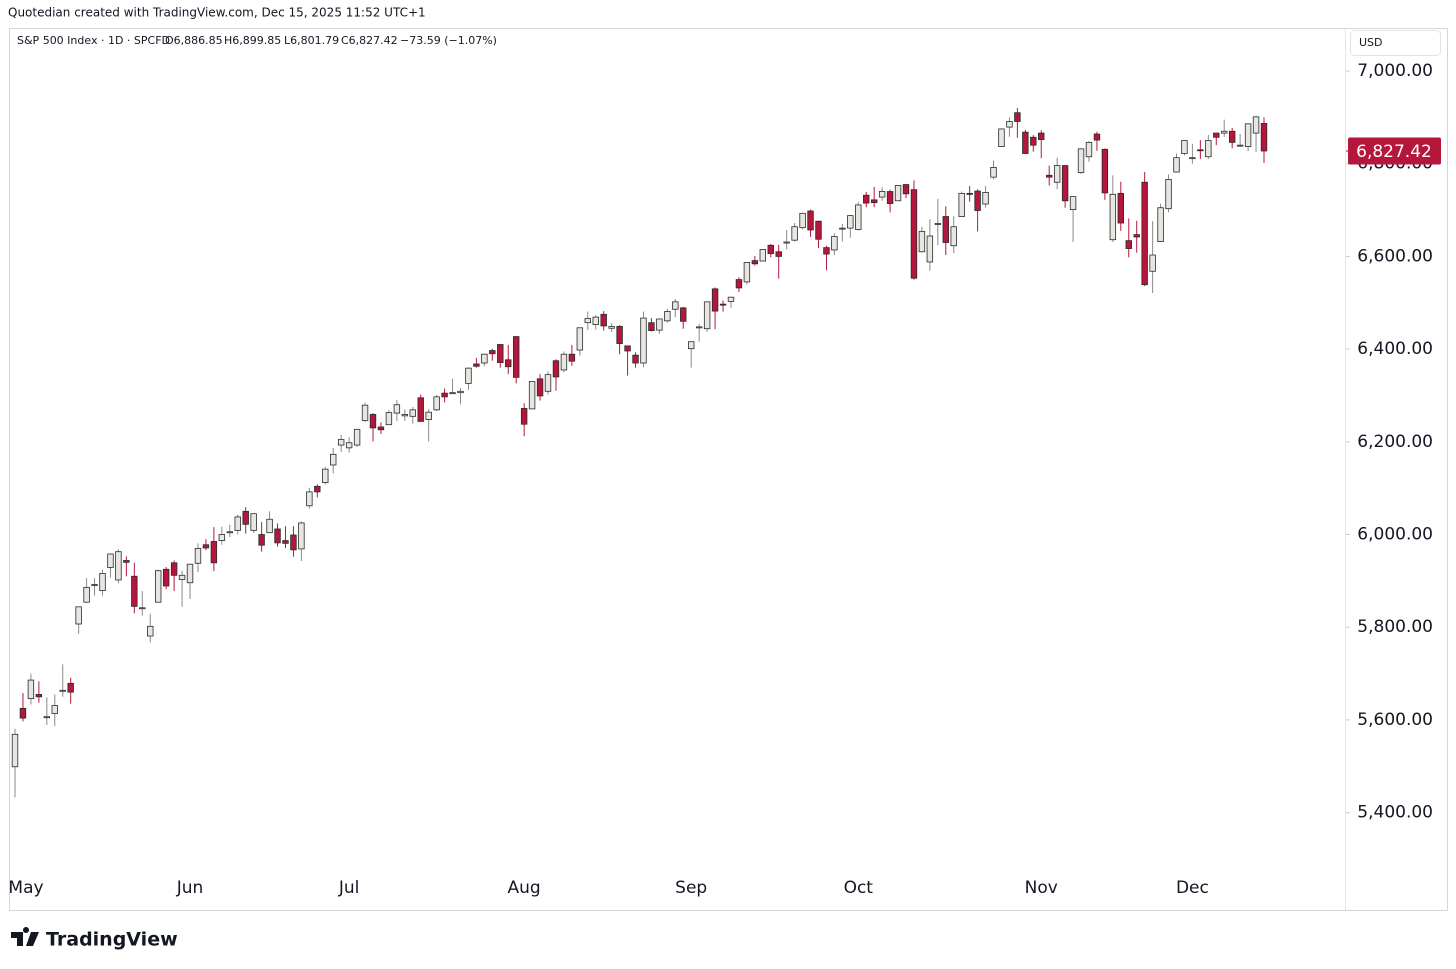 The width and height of the screenshot is (1456, 969). Describe the element at coordinates (369, 40) in the screenshot. I see `close-label: C6,827.42` at that location.